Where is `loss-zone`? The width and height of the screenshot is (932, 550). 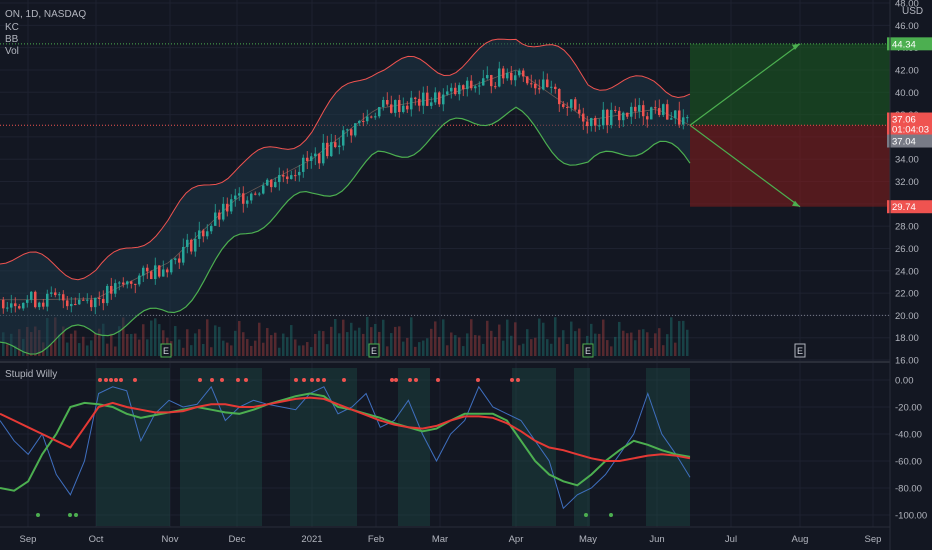 loss-zone is located at coordinates (790, 166).